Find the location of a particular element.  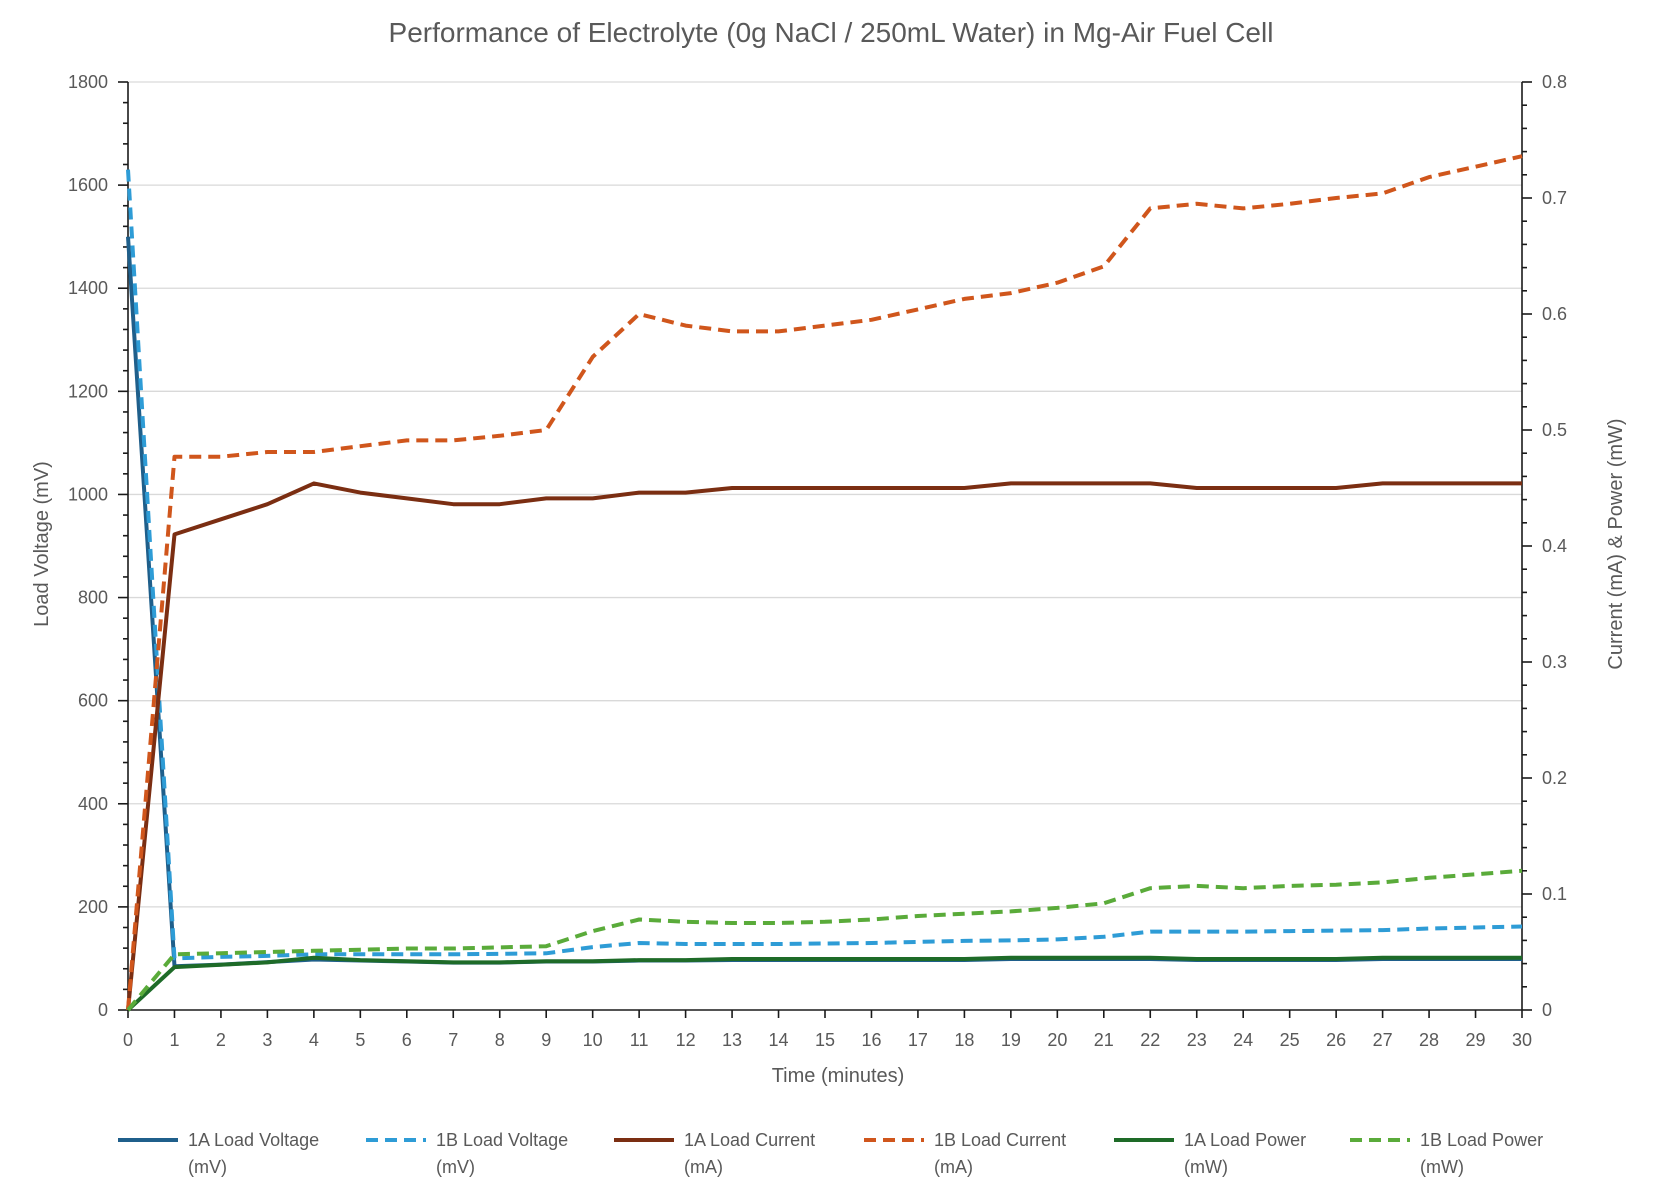

y-right-tick-label: 0.4 is located at coordinates (1554, 546).